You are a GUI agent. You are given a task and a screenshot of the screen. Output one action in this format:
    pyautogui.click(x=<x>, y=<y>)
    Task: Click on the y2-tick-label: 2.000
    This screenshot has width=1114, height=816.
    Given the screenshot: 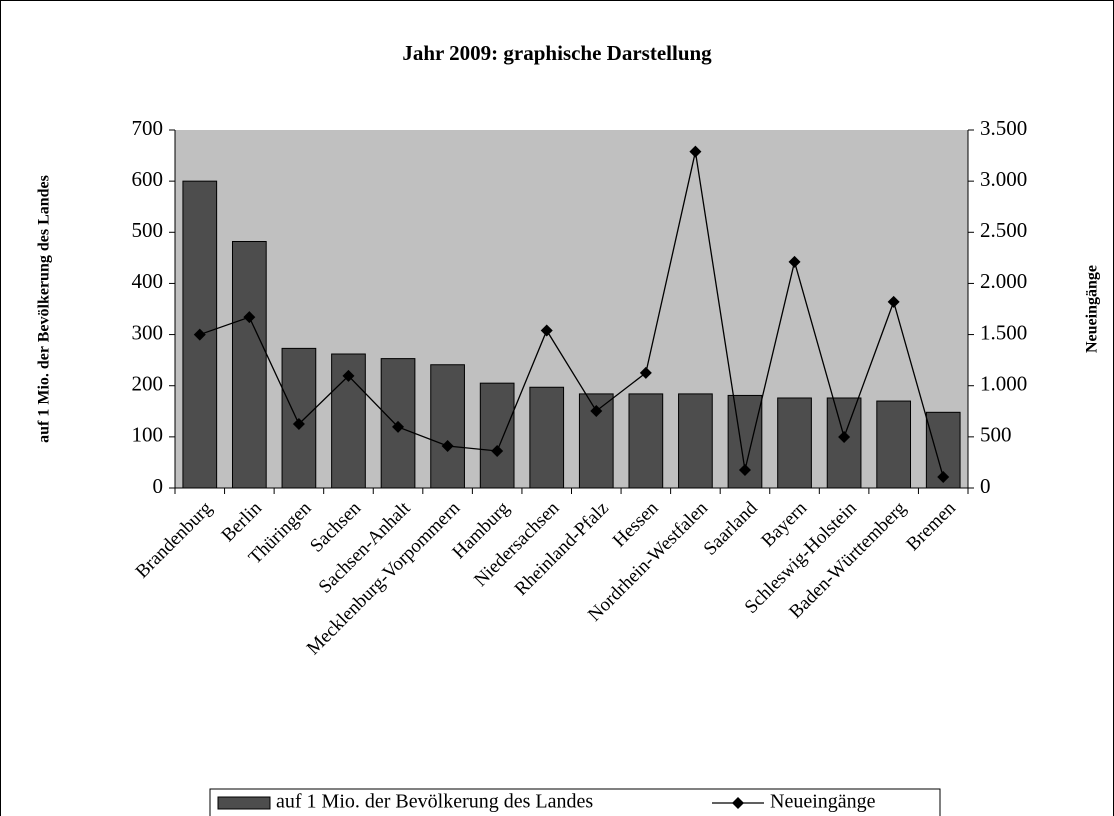 What is the action you would take?
    pyautogui.click(x=1003, y=281)
    